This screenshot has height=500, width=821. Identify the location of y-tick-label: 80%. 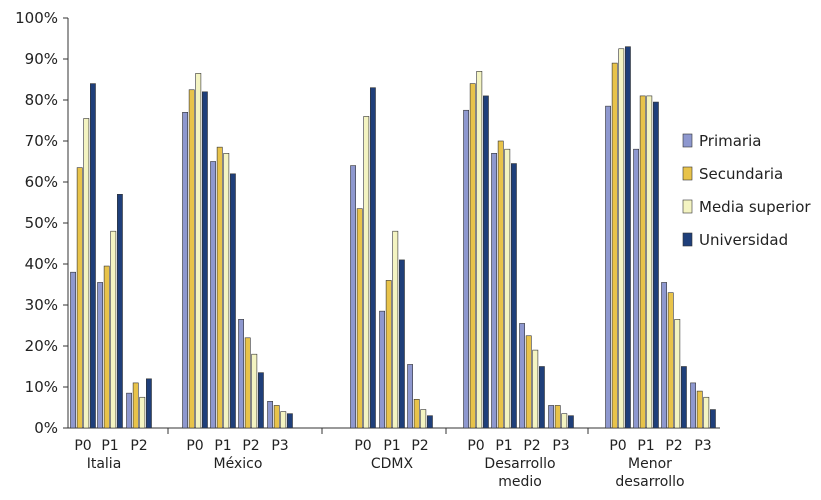
(41, 100).